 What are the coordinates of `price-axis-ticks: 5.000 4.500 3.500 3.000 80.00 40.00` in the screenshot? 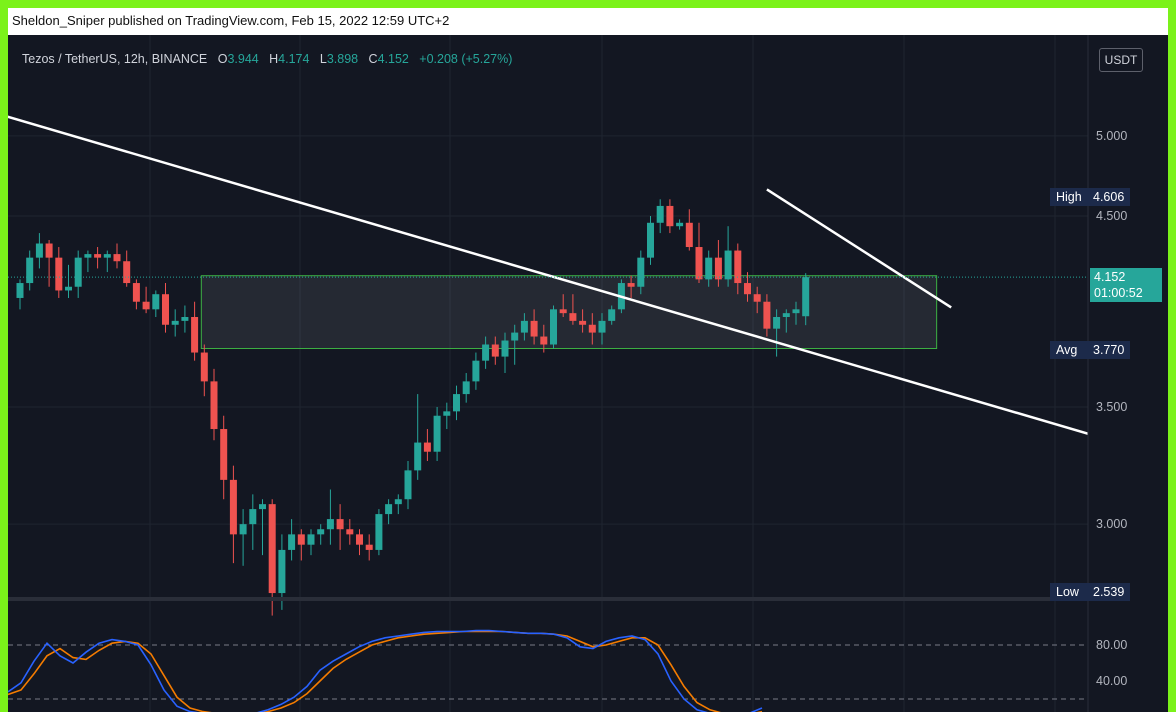 It's located at (1107, 373).